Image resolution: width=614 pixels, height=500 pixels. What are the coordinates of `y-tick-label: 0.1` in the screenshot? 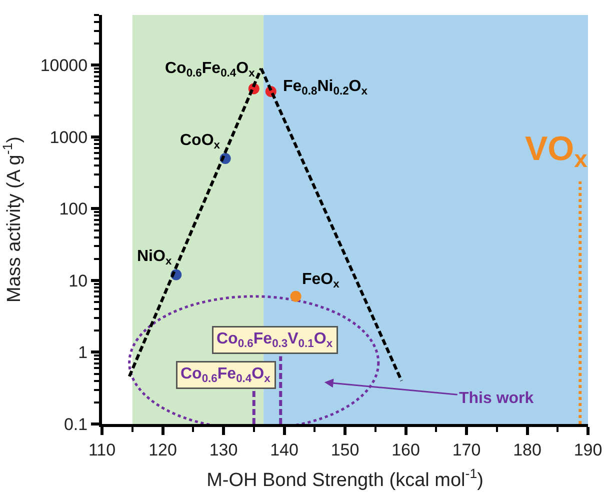 It's located at (76, 424).